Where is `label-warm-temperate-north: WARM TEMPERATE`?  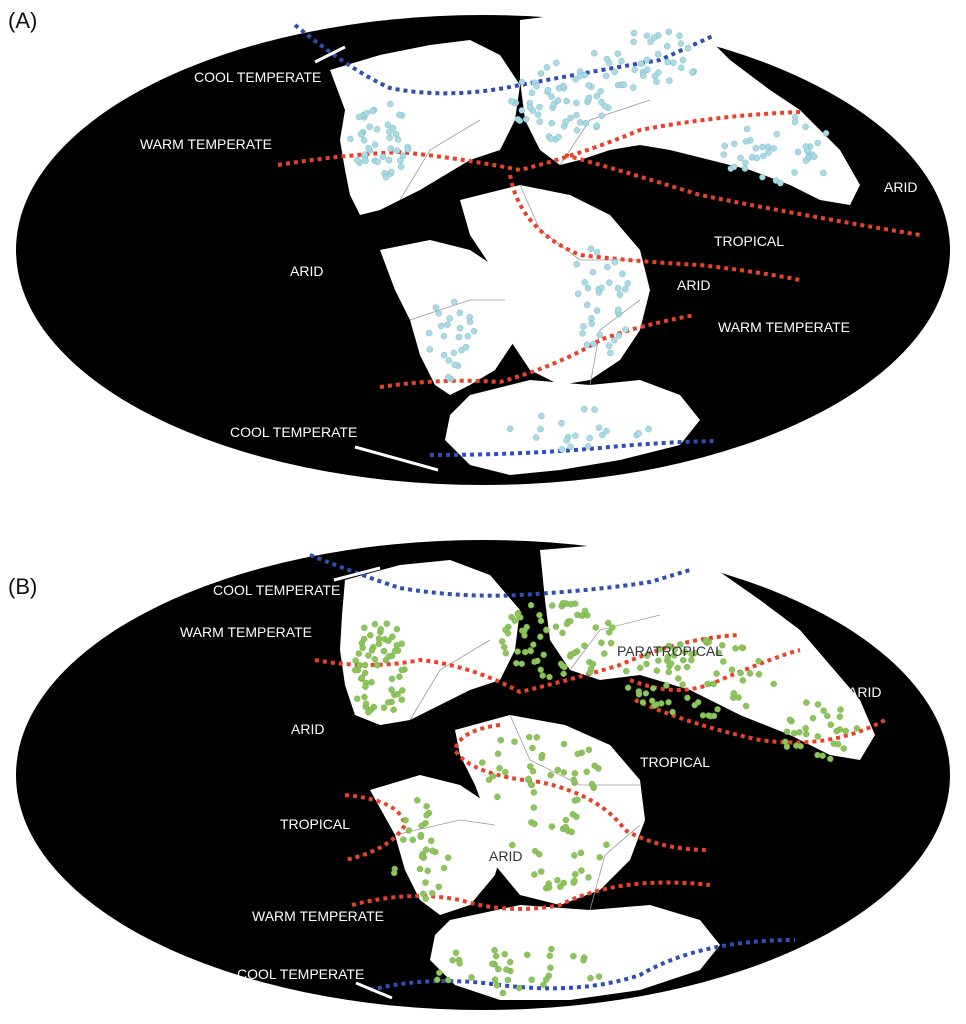
label-warm-temperate-north: WARM TEMPERATE is located at coordinates (246, 632).